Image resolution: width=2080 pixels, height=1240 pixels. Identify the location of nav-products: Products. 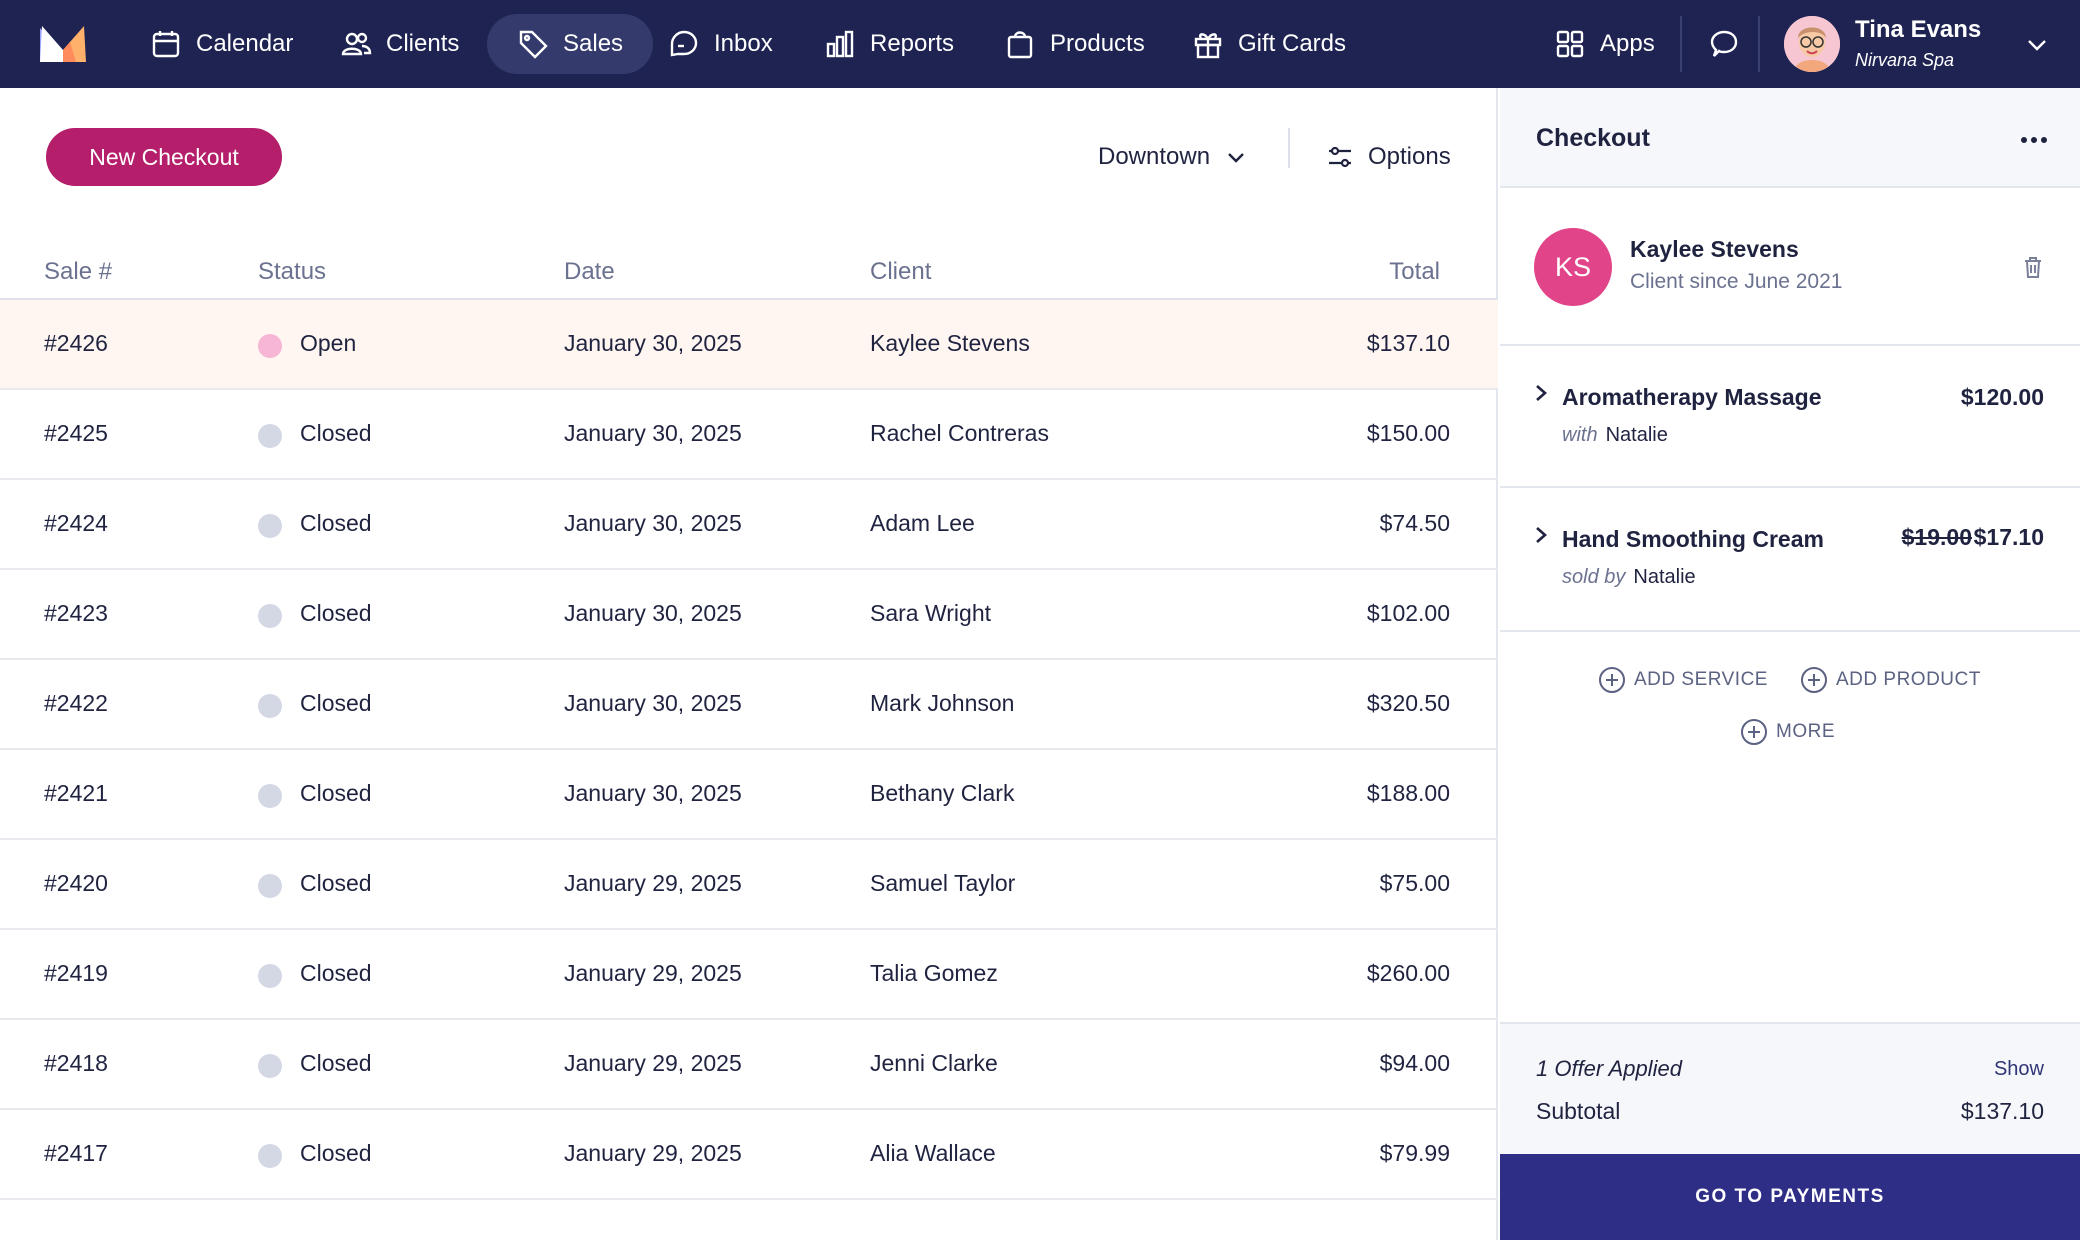
(1074, 44).